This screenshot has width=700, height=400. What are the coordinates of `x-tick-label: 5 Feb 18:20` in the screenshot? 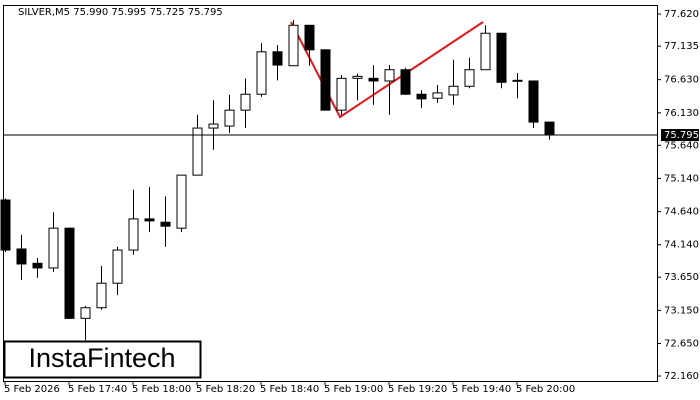 It's located at (225, 389).